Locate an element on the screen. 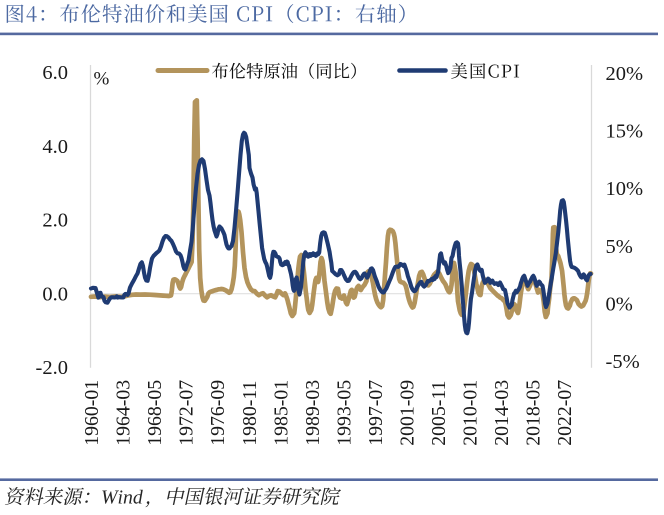 This screenshot has width=664, height=515. svg-text: 0% is located at coordinates (619, 304).